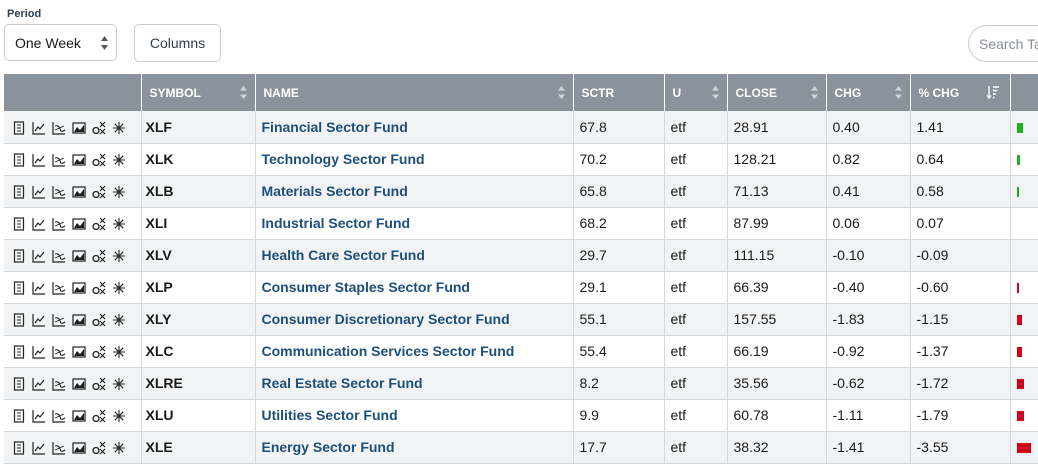 The height and width of the screenshot is (470, 1038). Describe the element at coordinates (1023, 255) in the screenshot. I see `pct-bar-cell` at that location.